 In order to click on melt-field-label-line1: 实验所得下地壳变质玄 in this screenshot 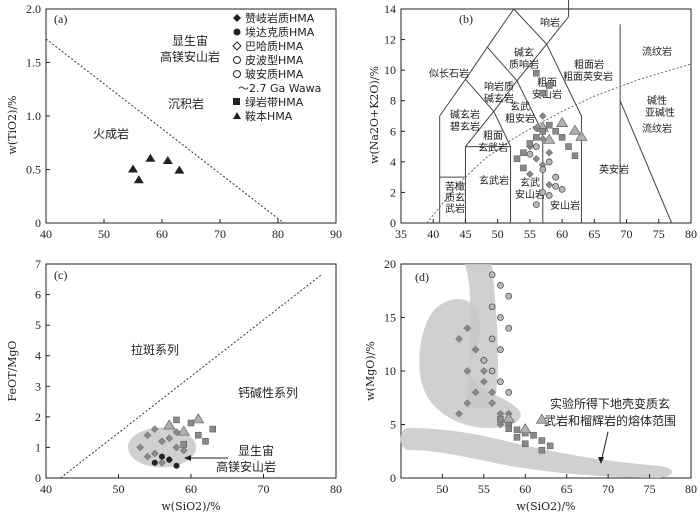, I will do `click(610, 403)`.